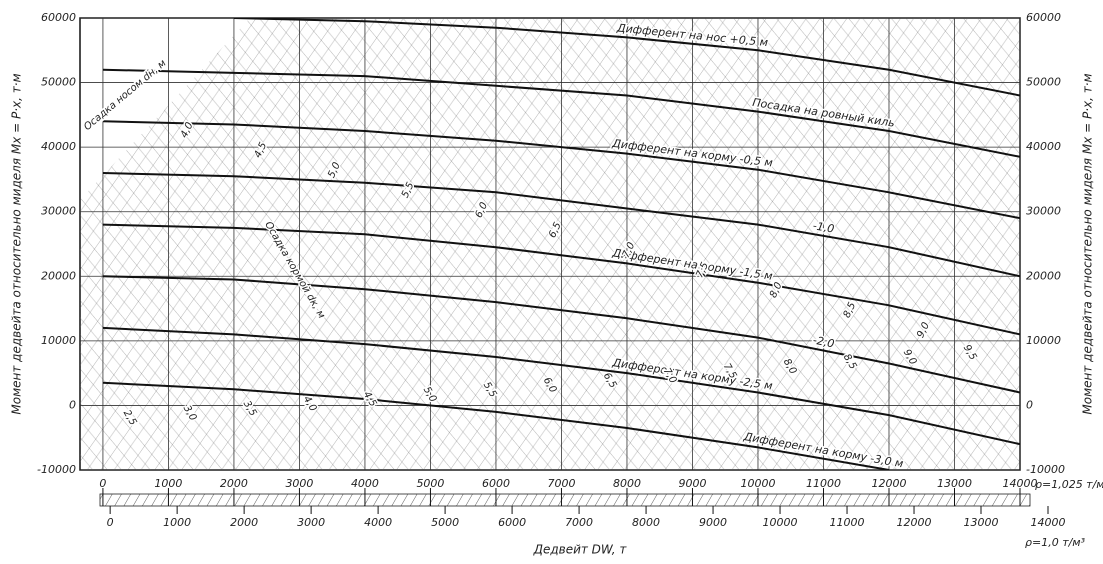 Image resolution: width=1103 pixels, height=564 pixels. Describe the element at coordinates (1055, 542) in the screenshot. I see `density-bottom-label: ρ=1,0 т/м³` at that location.